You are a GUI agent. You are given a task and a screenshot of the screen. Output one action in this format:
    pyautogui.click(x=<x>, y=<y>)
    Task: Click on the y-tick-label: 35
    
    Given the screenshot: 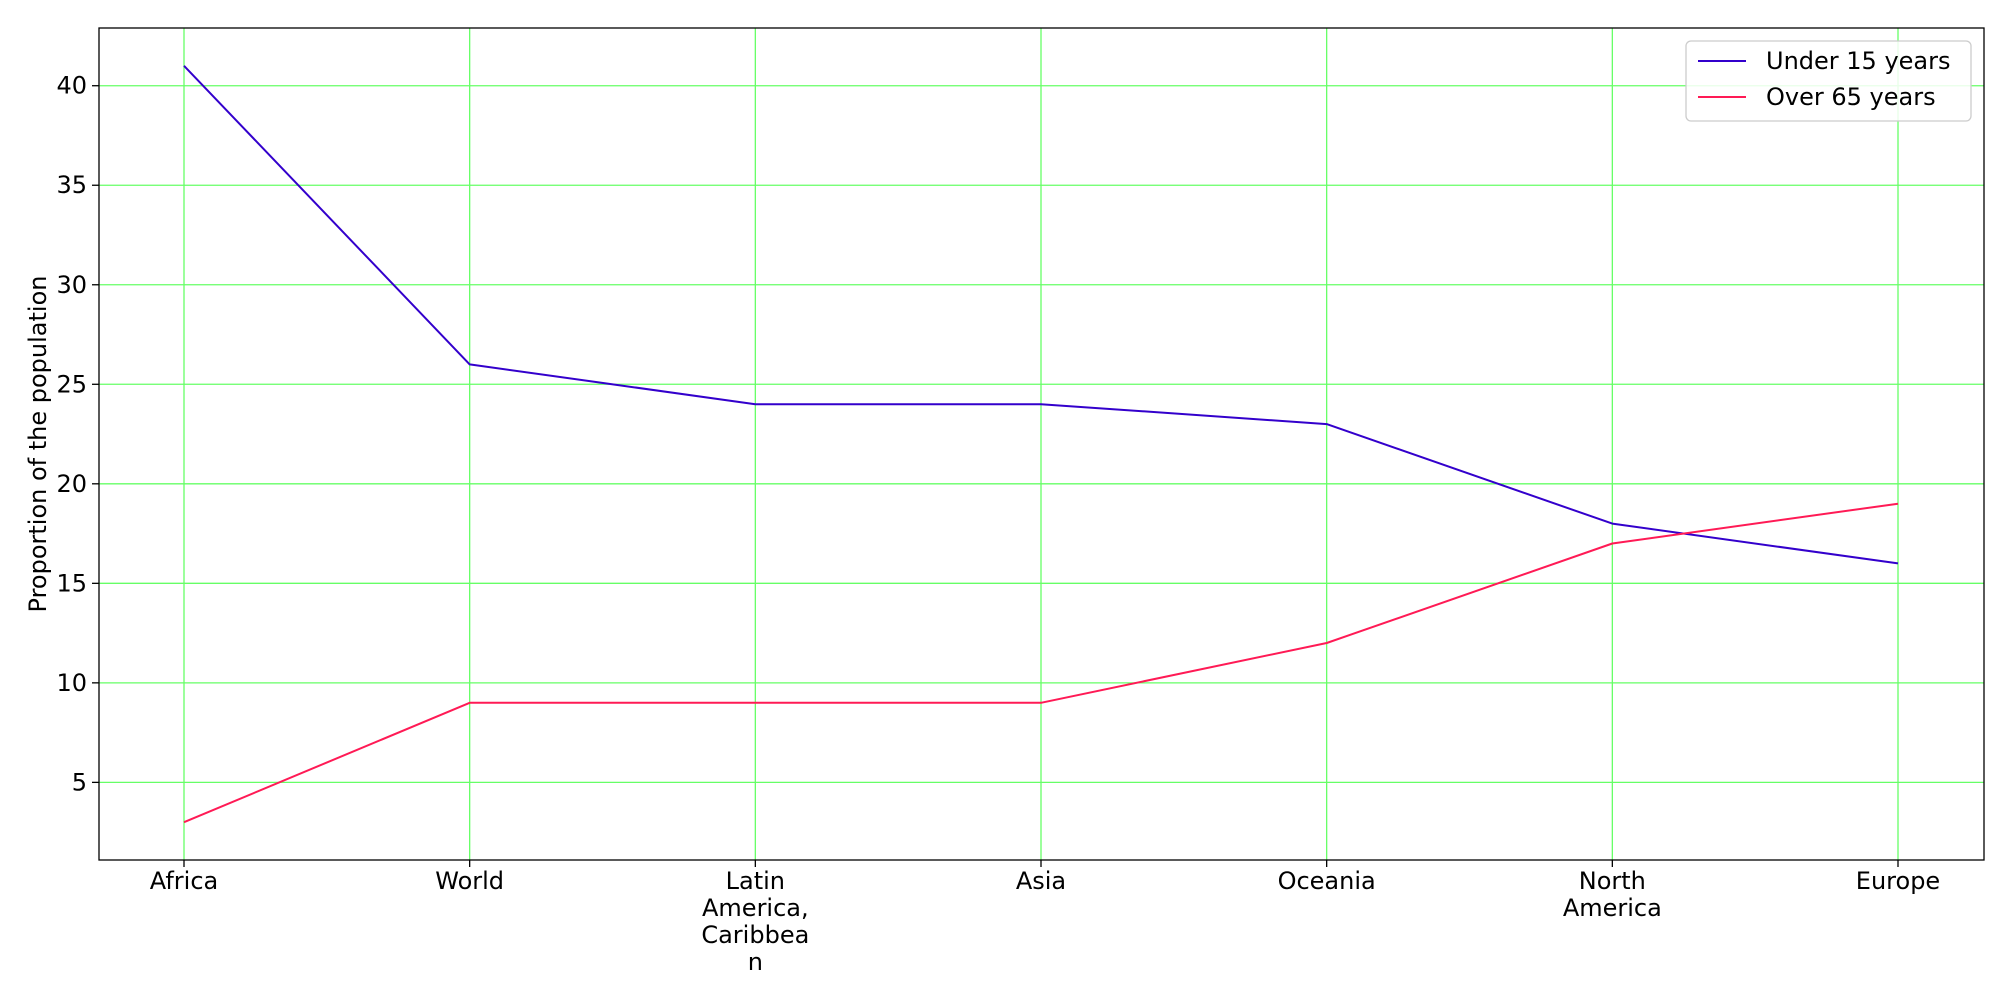 What is the action you would take?
    pyautogui.click(x=71, y=185)
    